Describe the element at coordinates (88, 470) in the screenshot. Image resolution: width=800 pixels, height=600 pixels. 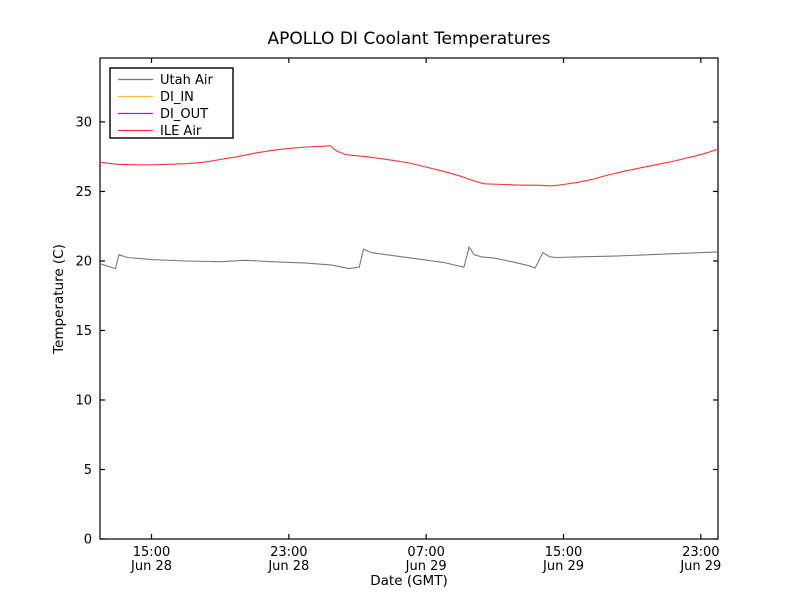
I see `y-tick-label: 5` at that location.